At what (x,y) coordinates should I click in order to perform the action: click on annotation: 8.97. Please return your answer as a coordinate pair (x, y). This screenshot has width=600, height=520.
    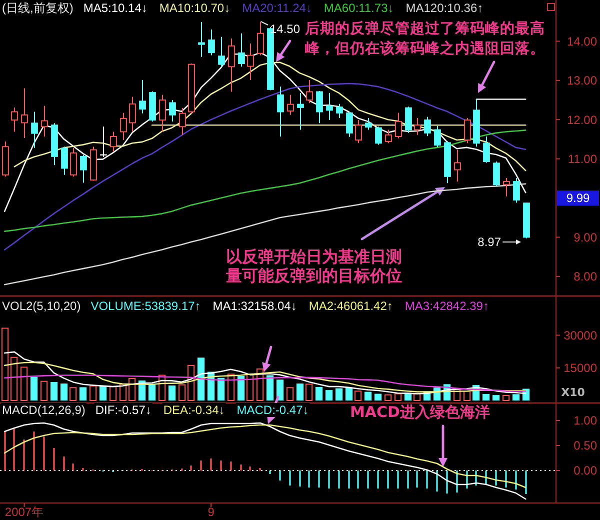
    Looking at the image, I should click on (490, 242).